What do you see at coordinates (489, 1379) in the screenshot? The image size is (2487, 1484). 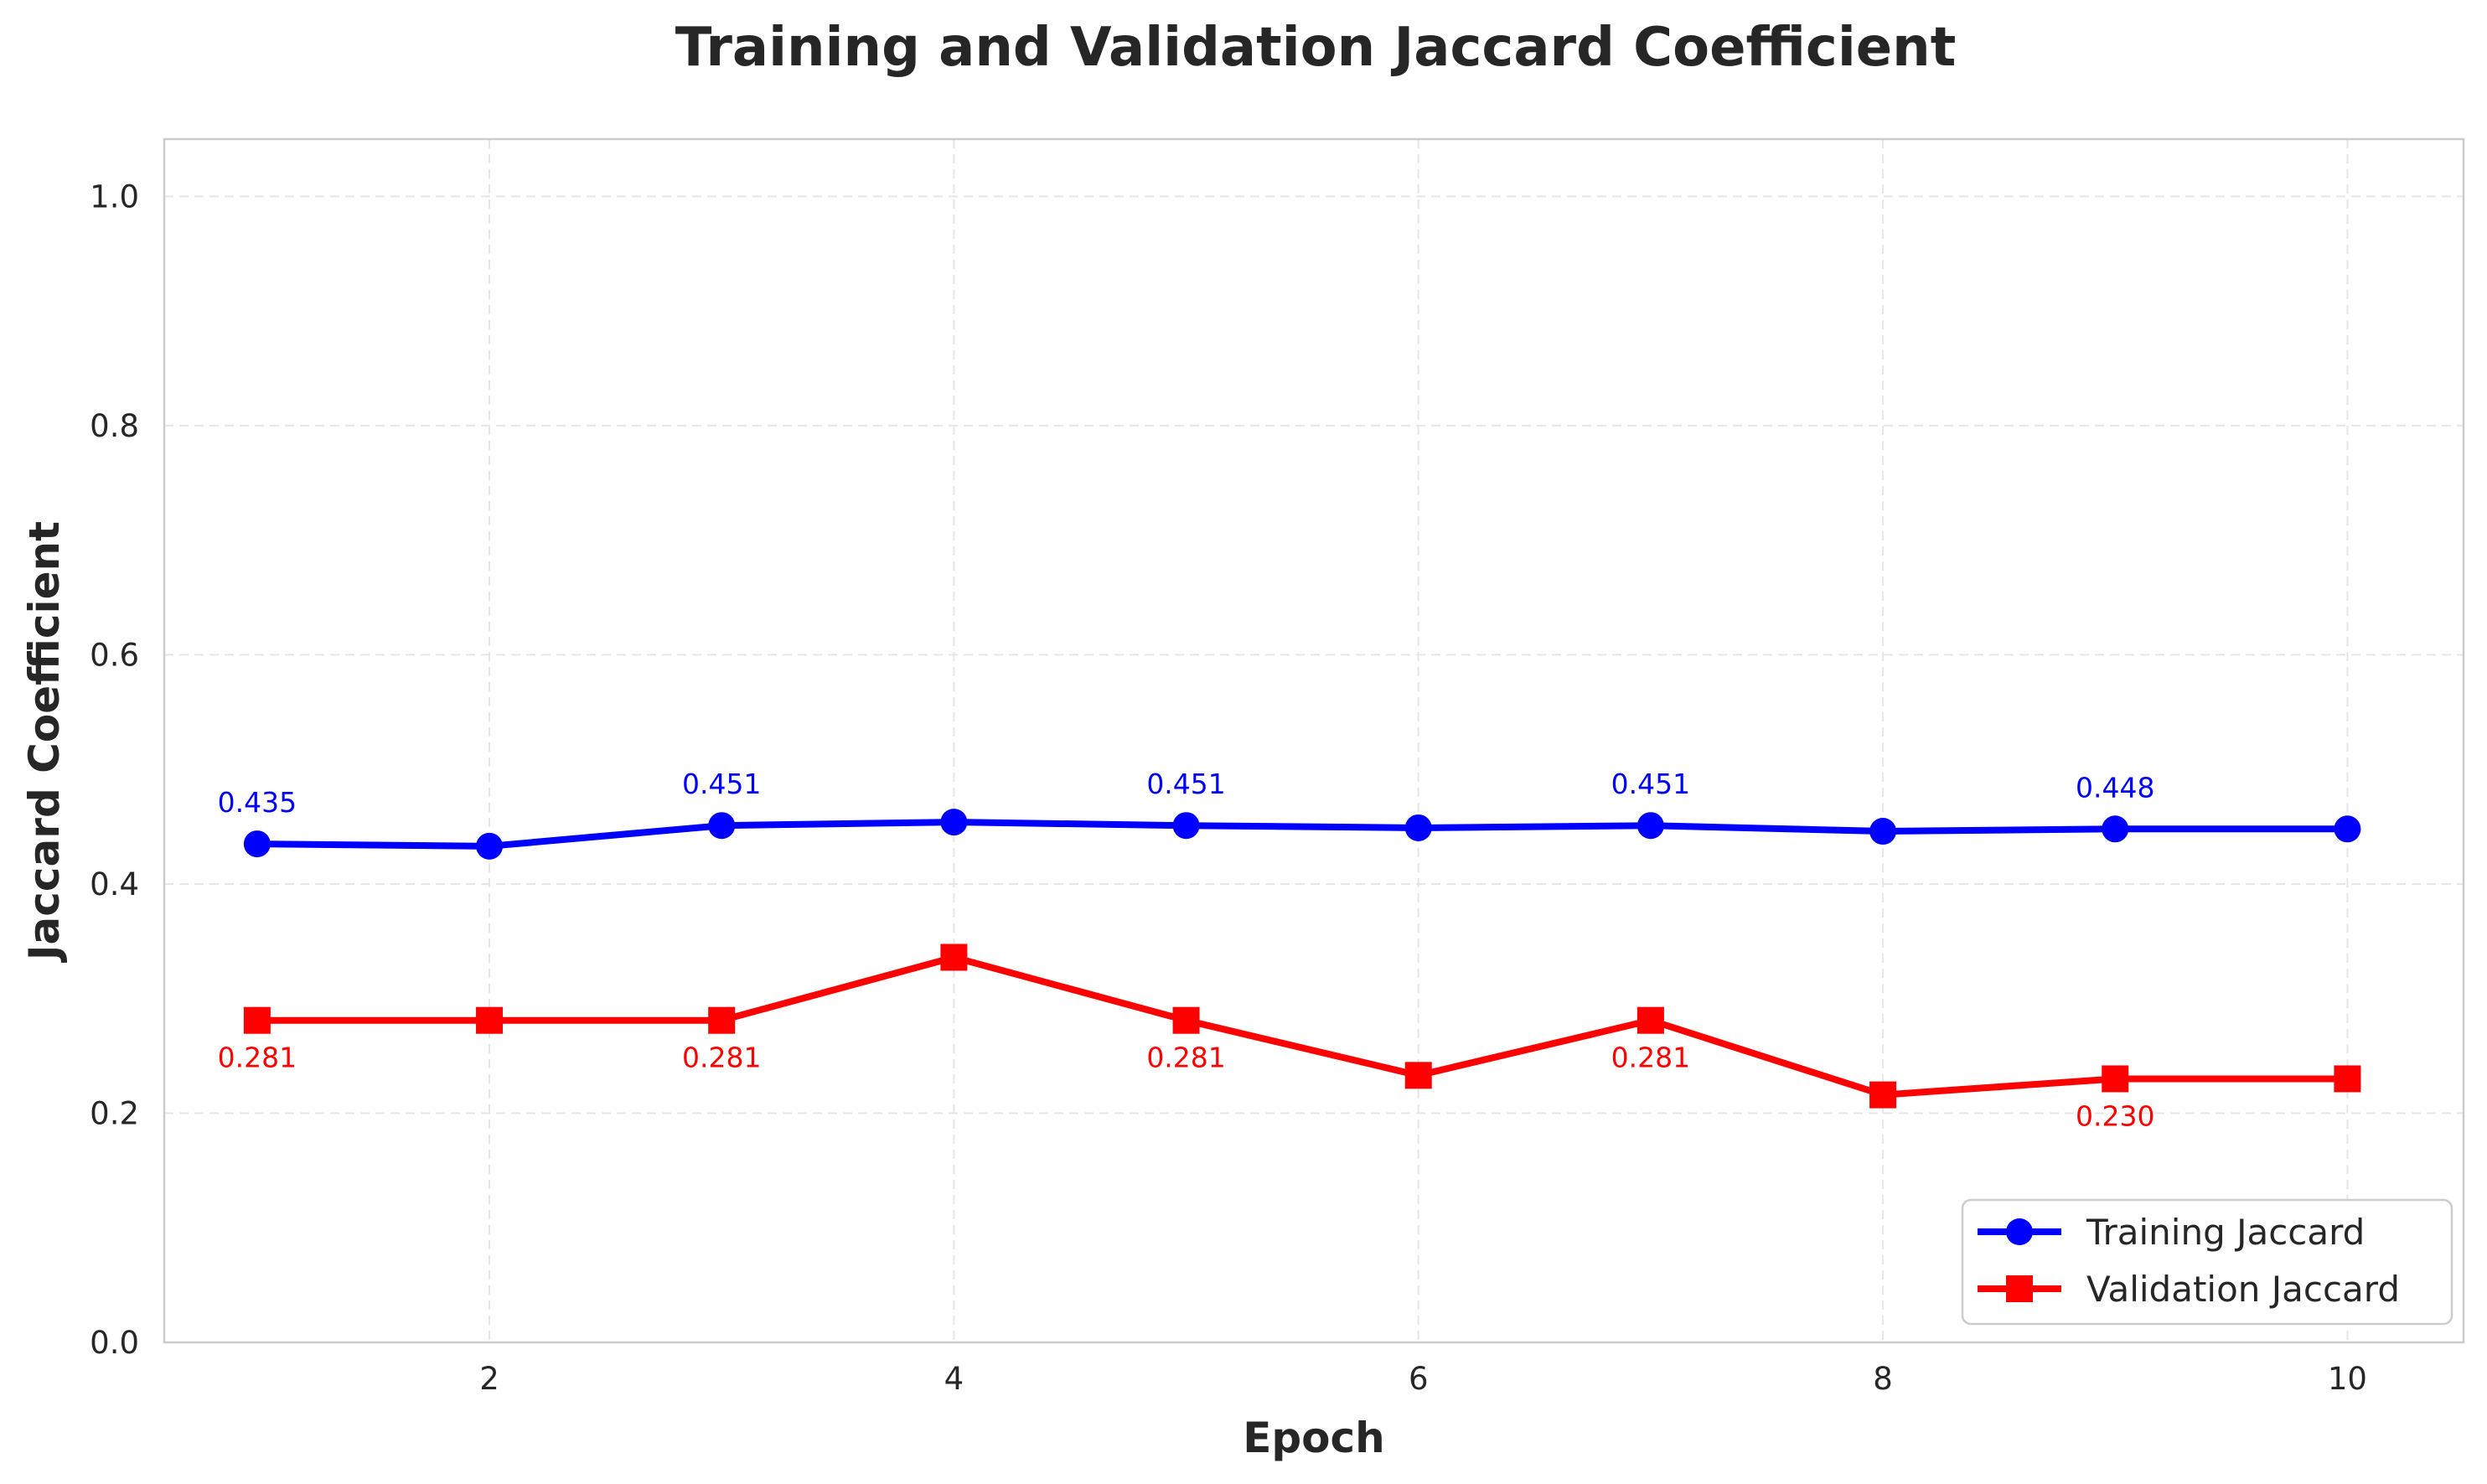 I see `x-tick-label: 2` at bounding box center [489, 1379].